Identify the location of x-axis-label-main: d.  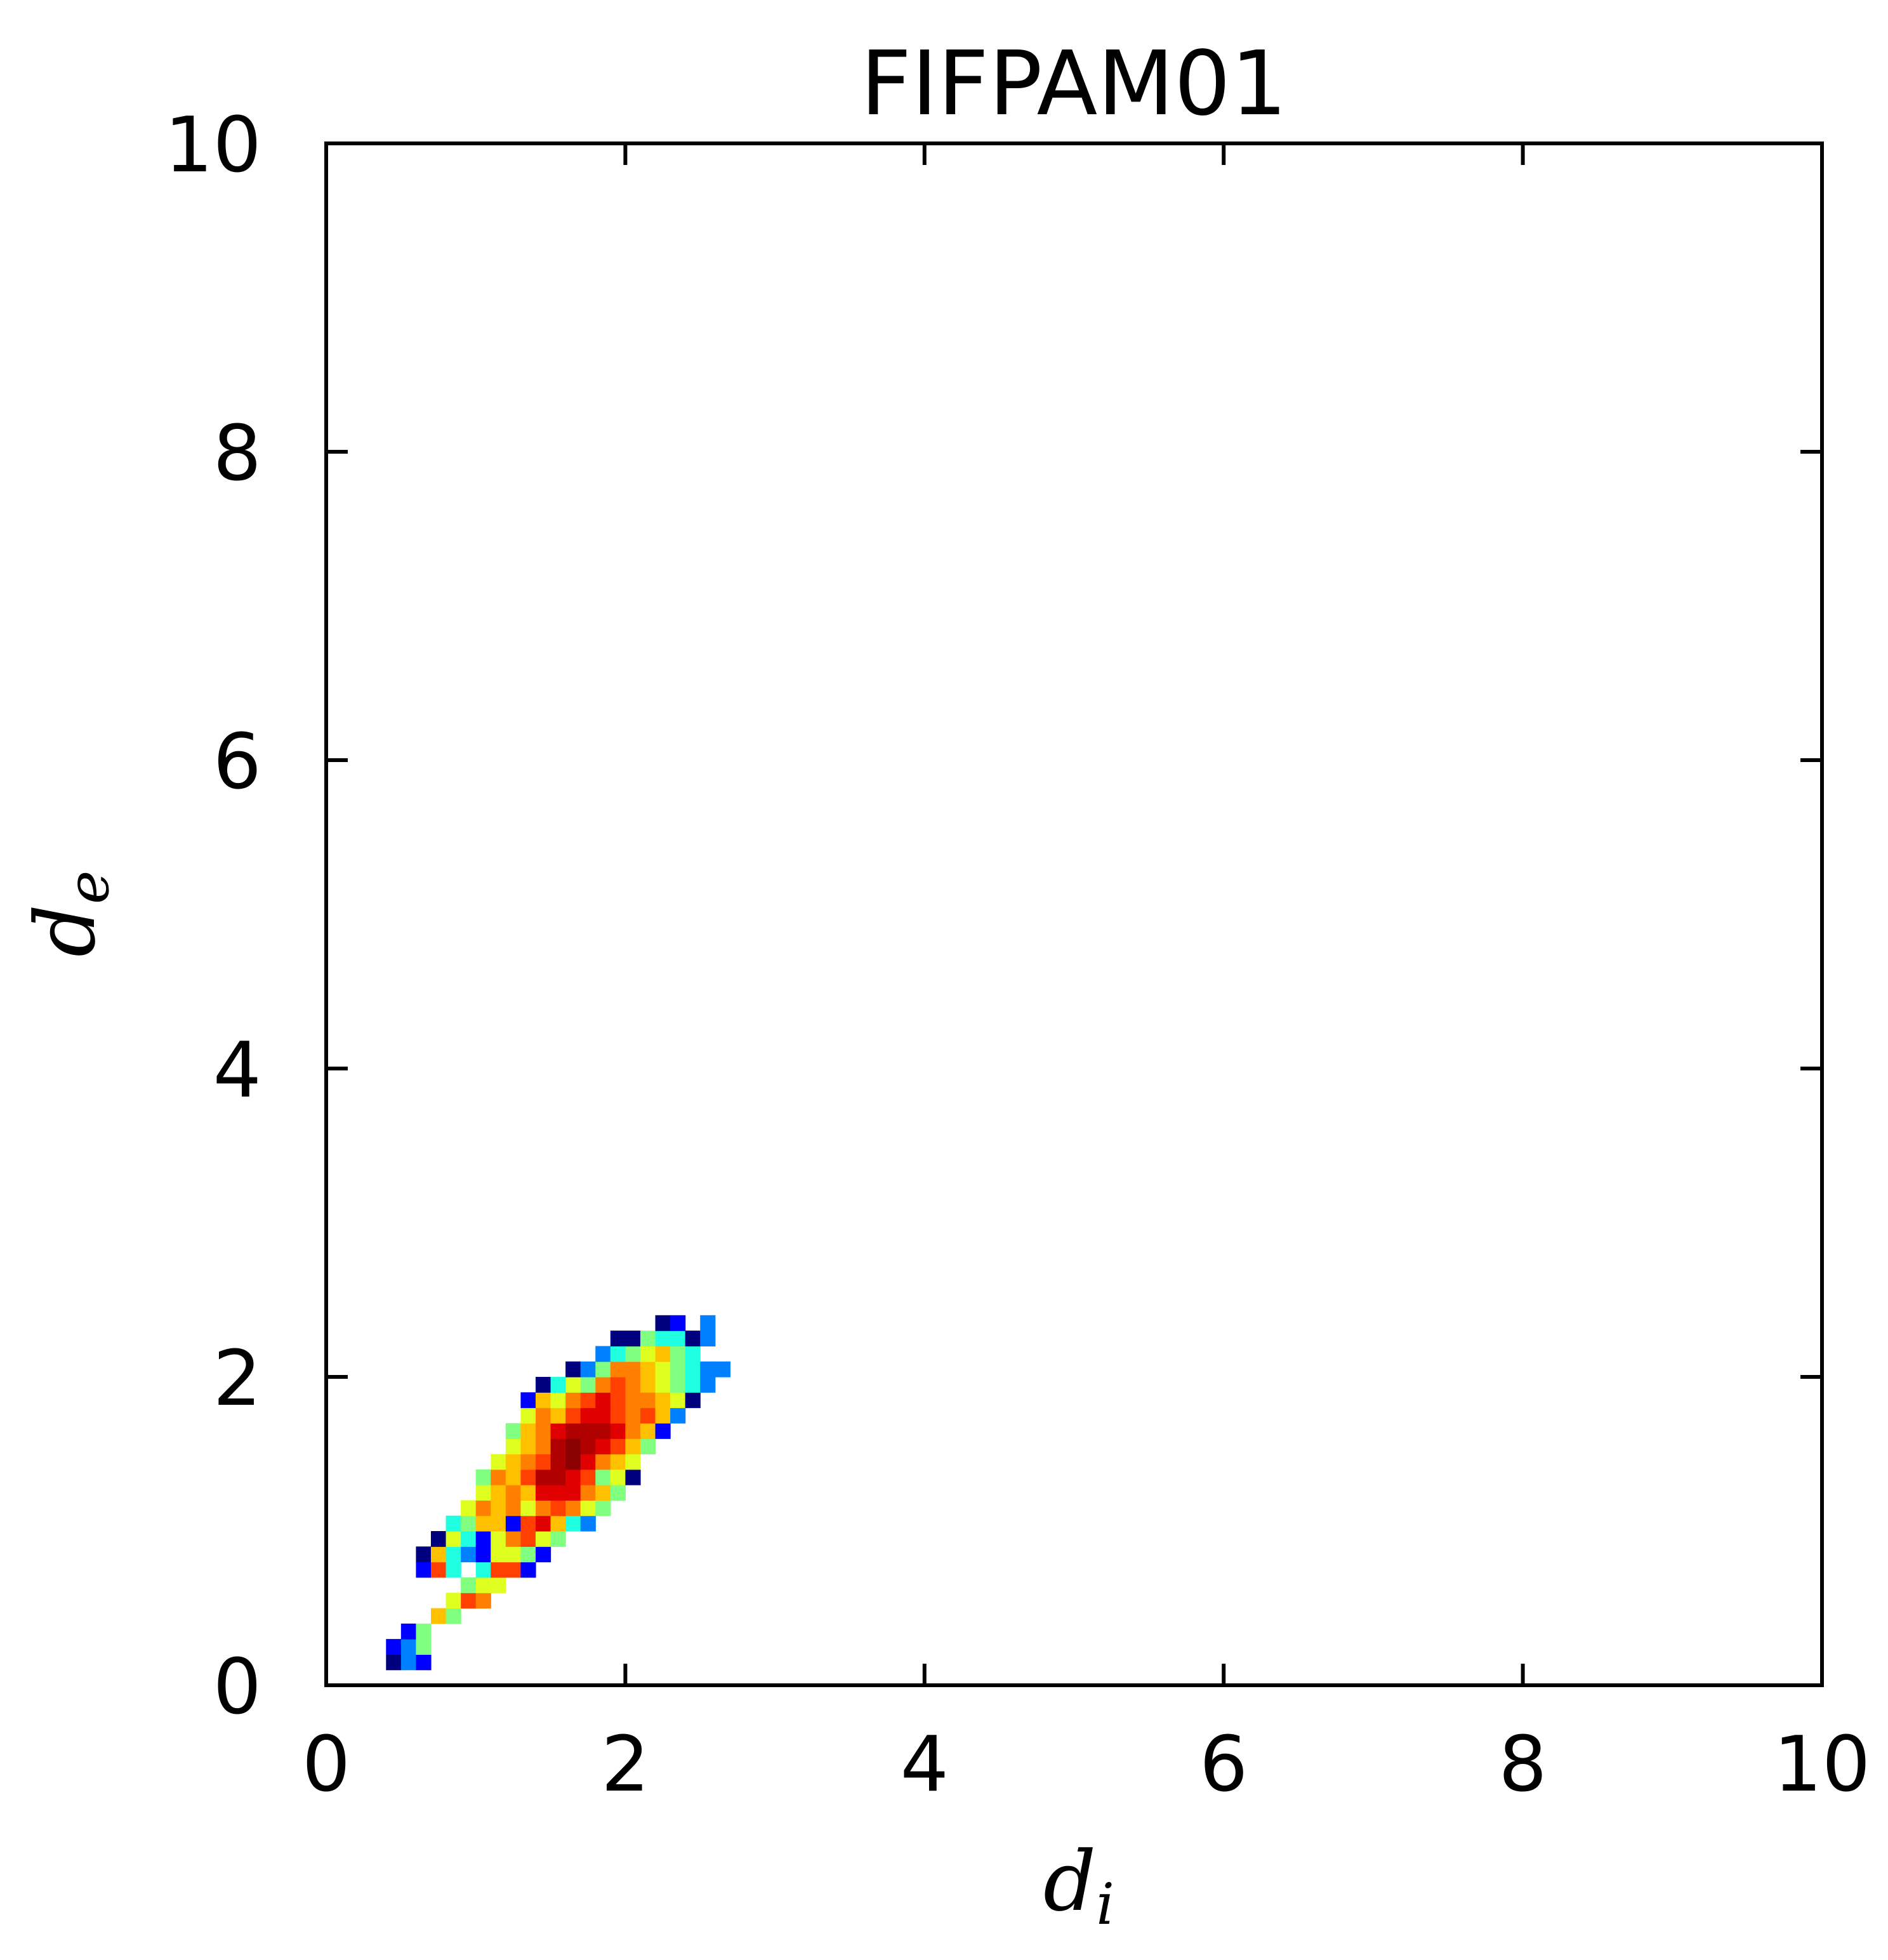
(1069, 1882).